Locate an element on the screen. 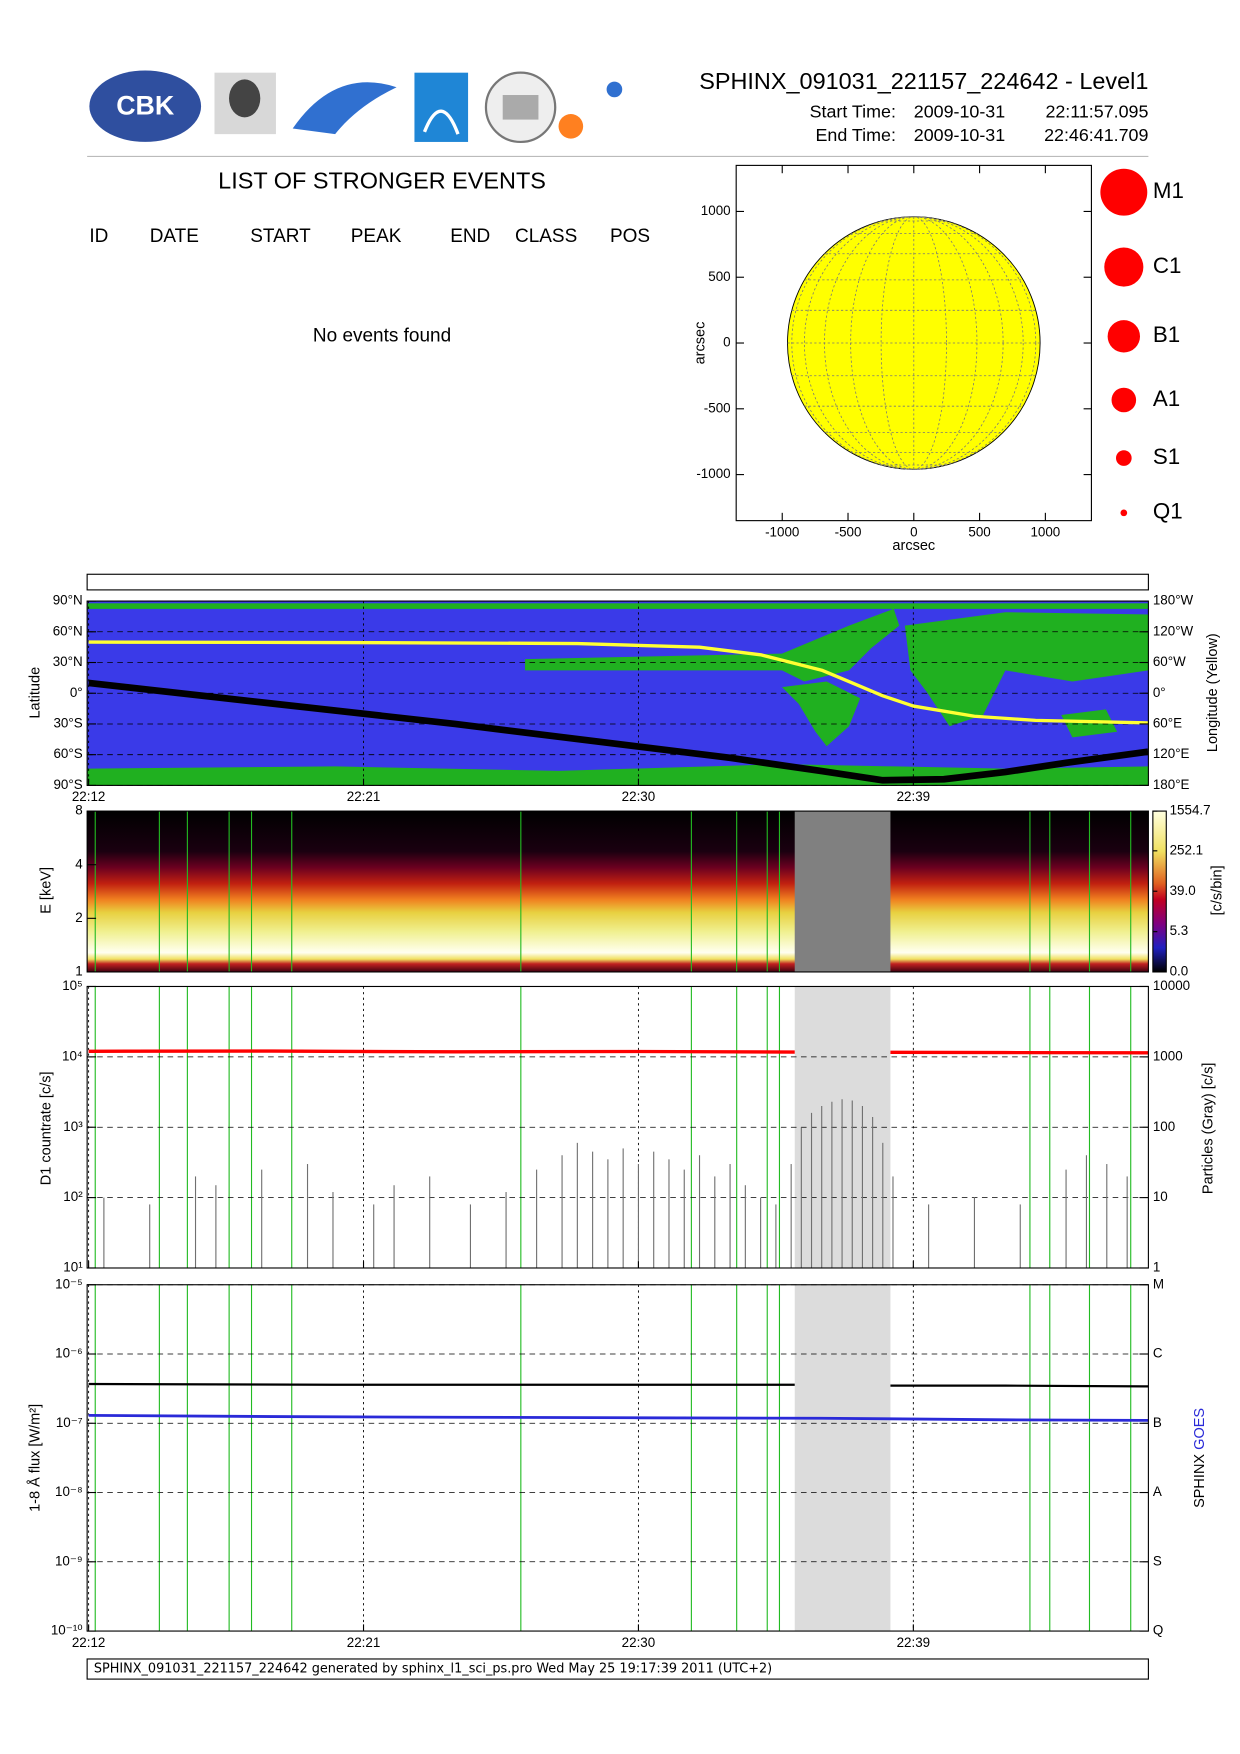  y2-tick-label: S is located at coordinates (1157, 1560).